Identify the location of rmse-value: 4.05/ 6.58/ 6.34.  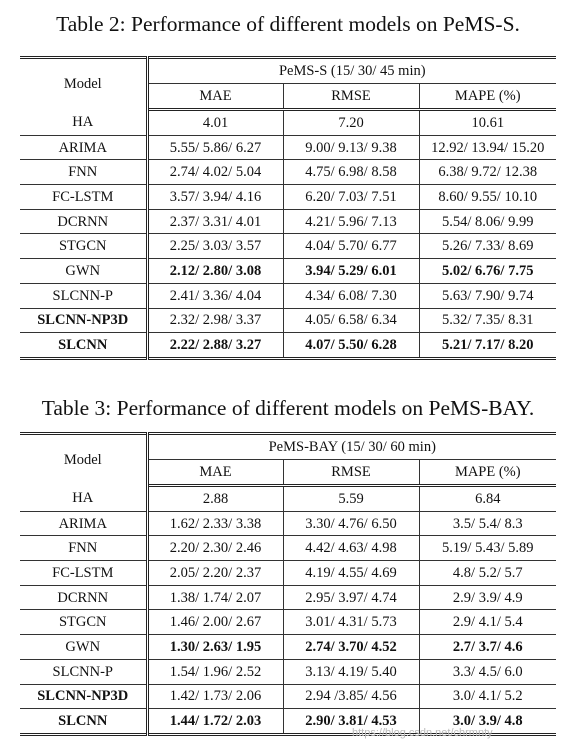
(350, 321).